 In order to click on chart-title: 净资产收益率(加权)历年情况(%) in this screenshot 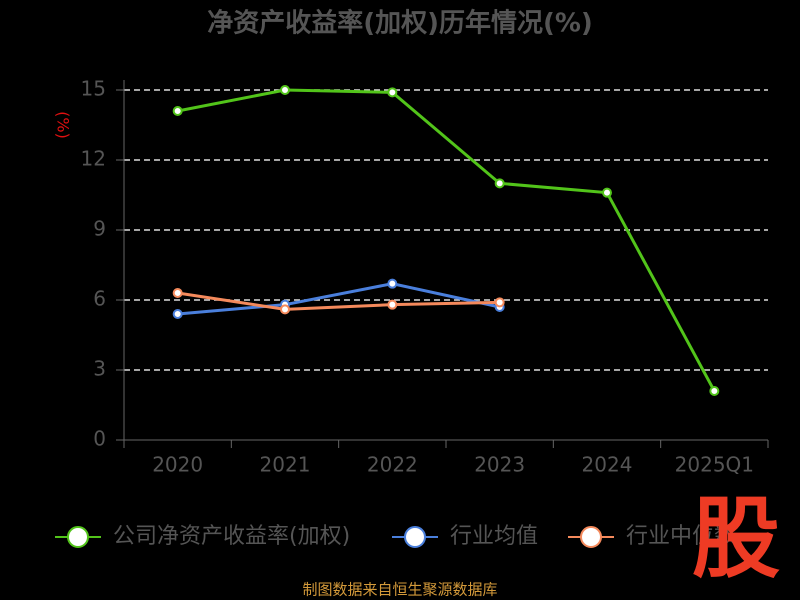, I will do `click(400, 23)`.